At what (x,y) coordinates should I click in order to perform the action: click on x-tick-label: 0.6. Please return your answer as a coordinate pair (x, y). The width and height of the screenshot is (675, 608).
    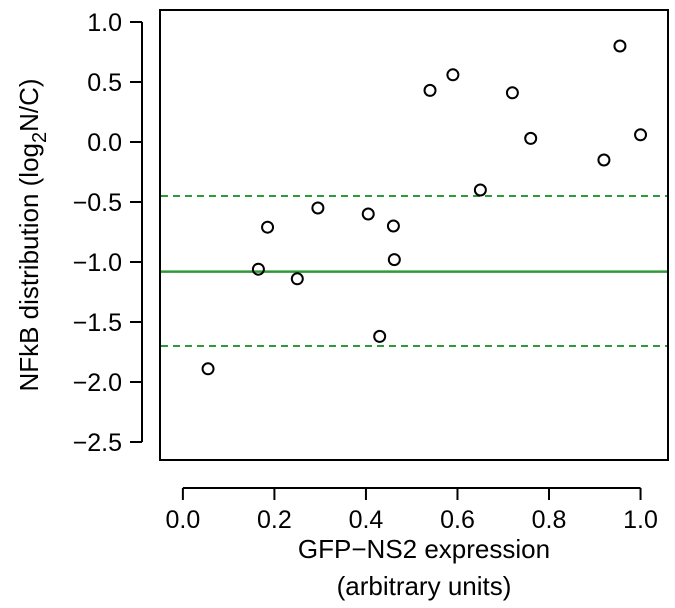
    Looking at the image, I should click on (457, 520).